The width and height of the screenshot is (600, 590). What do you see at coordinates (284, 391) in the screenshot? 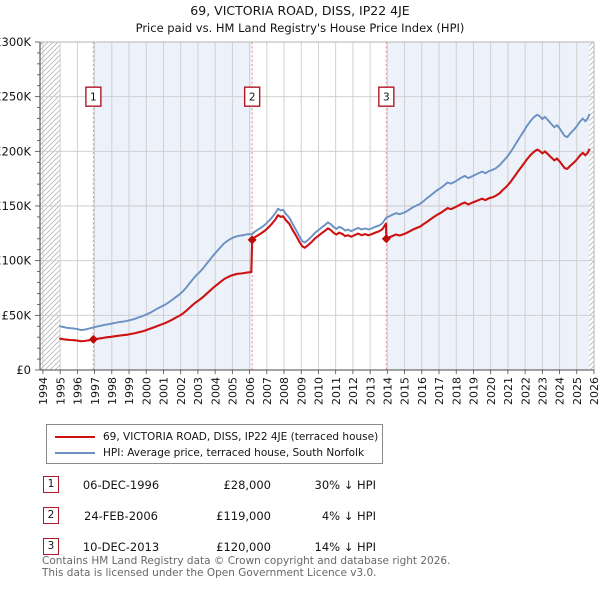
I see `x-tick-label: 2008` at bounding box center [284, 391].